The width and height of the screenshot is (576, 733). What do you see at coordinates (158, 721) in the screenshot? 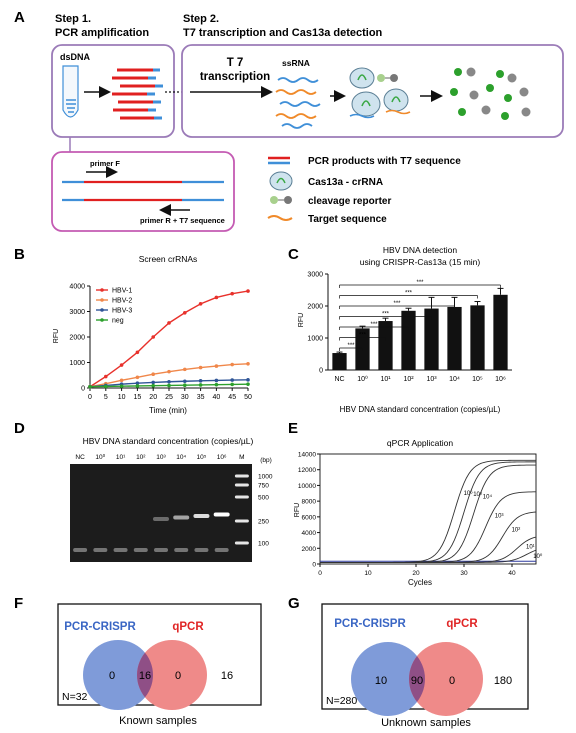
I see `venn-f-caption: Known samples` at bounding box center [158, 721].